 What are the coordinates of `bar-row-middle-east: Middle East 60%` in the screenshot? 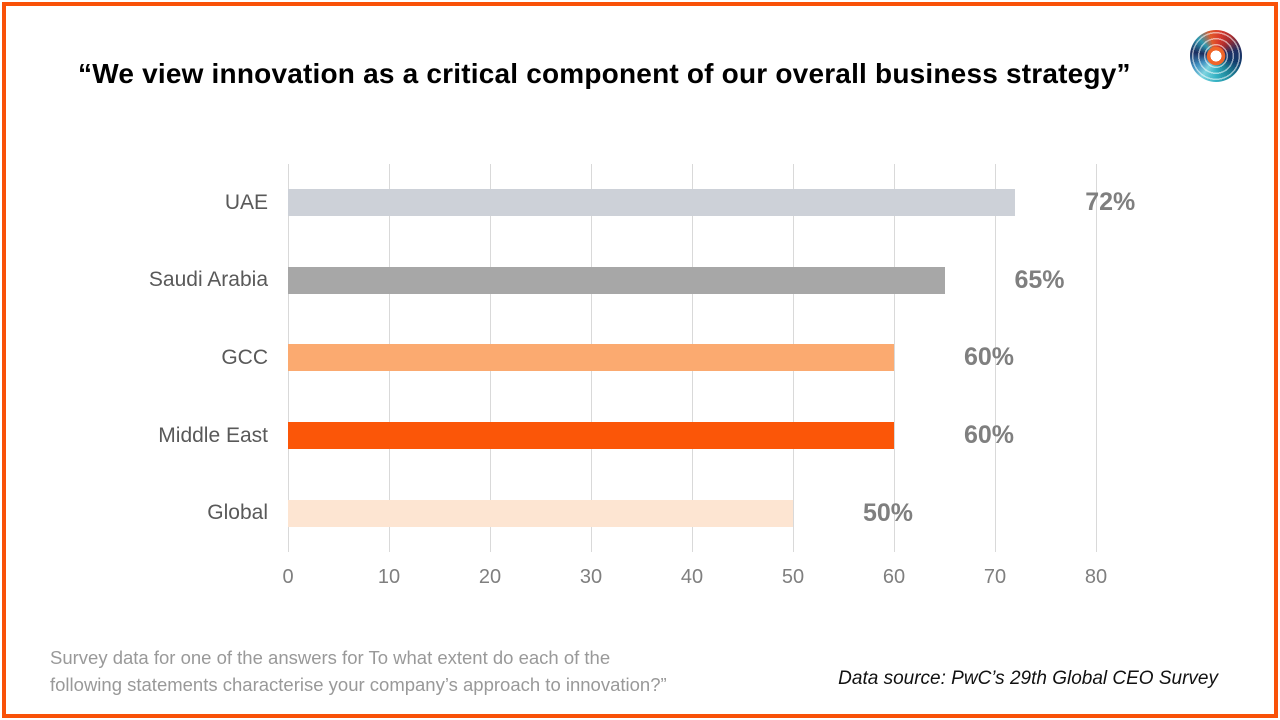 It's located at (627, 436).